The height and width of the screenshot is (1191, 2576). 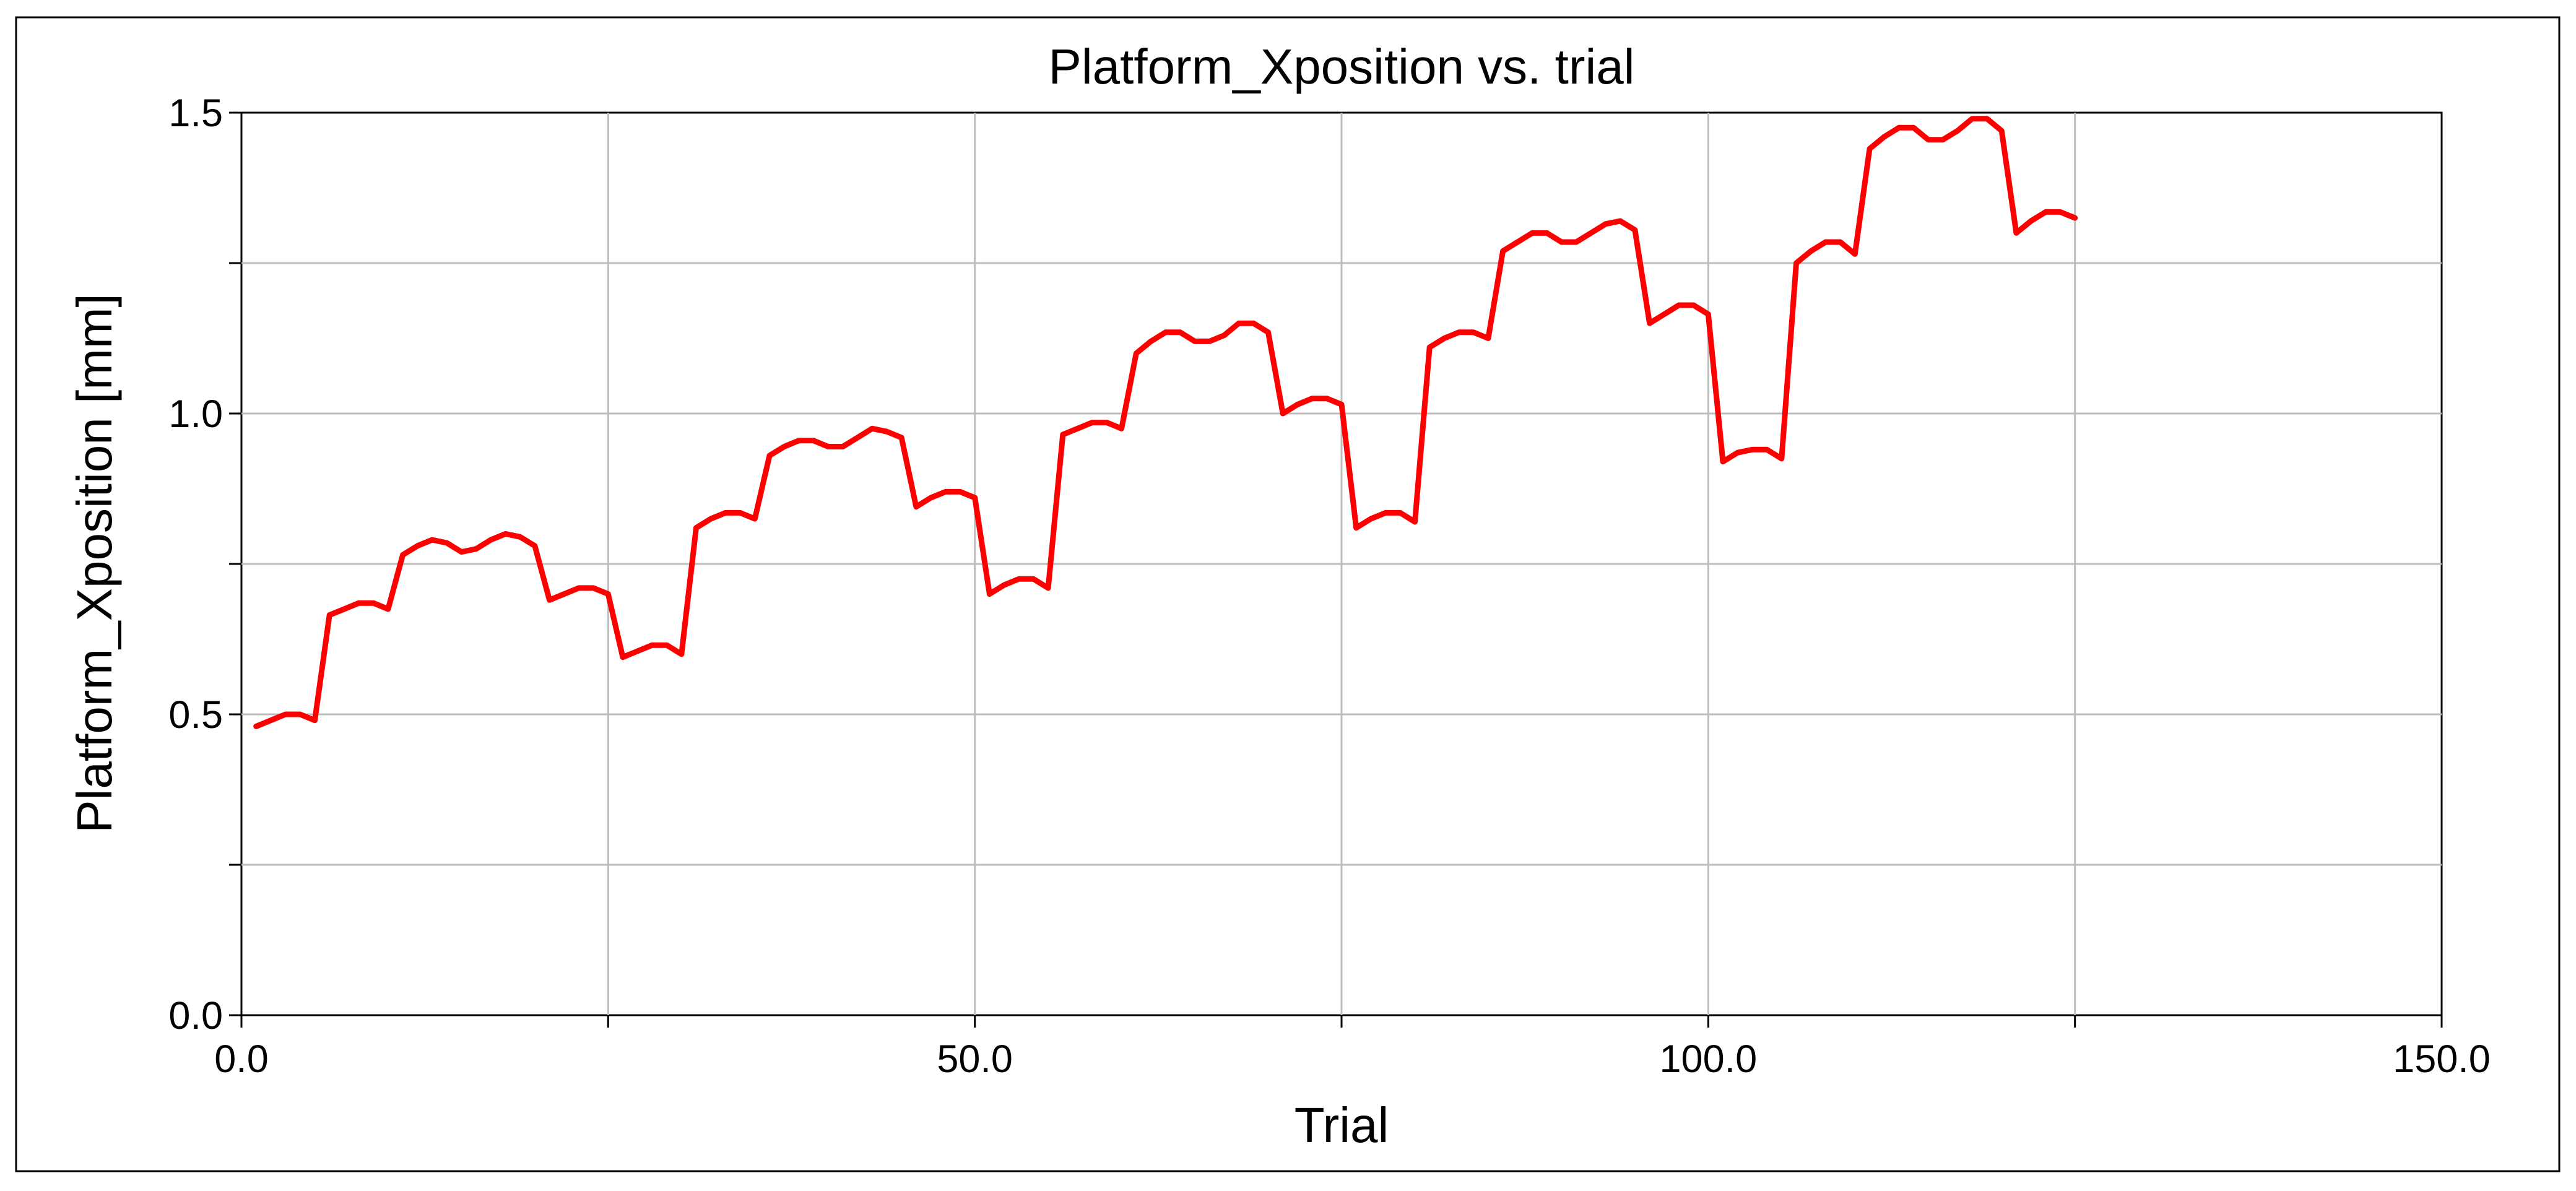 I want to click on y-tick-label: 1.0, so click(x=195, y=414).